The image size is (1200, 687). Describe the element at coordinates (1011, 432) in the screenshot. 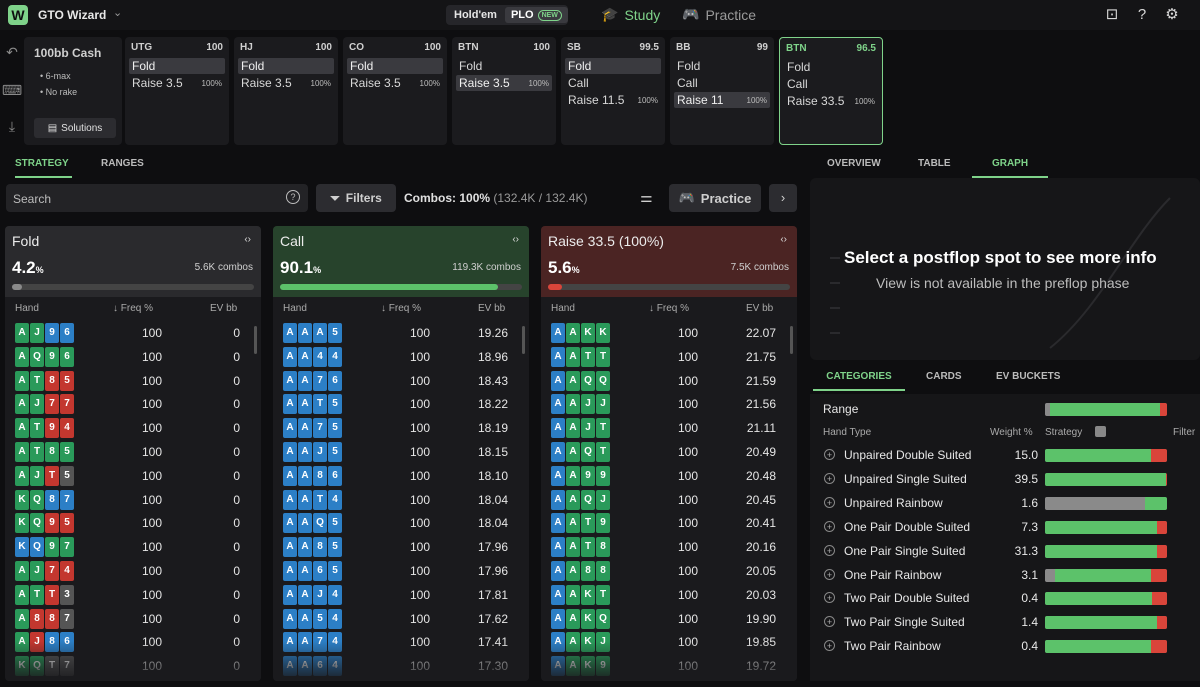

I see `header-weight: Weight %` at that location.